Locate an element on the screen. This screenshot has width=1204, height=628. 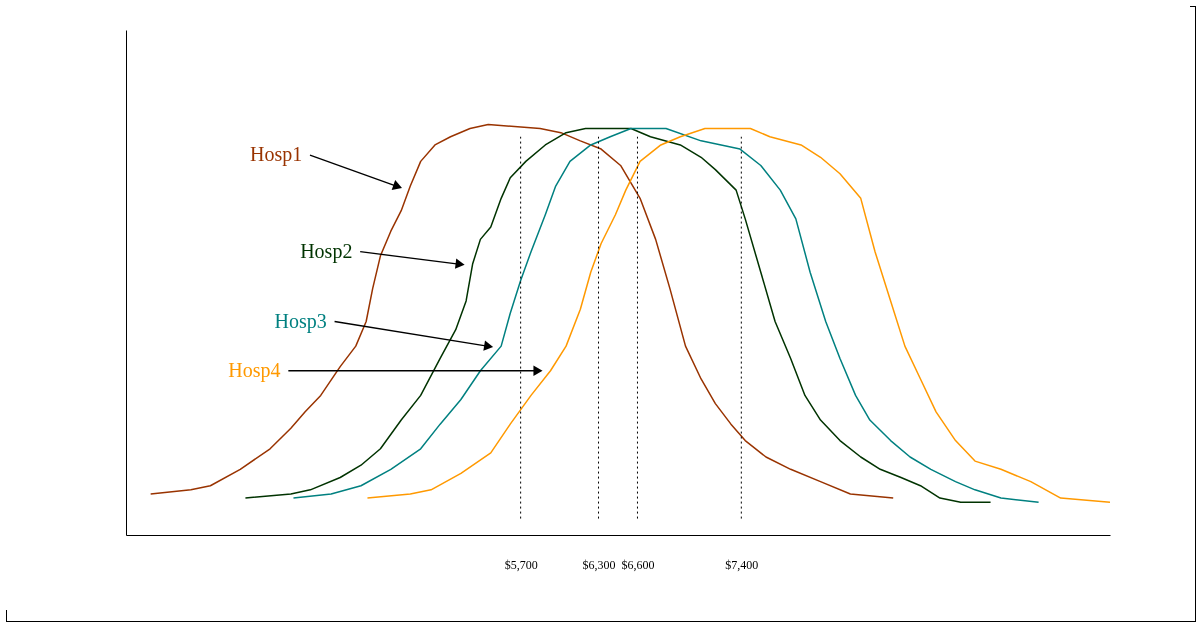
x-tick-label: $5,700 is located at coordinates (521, 564).